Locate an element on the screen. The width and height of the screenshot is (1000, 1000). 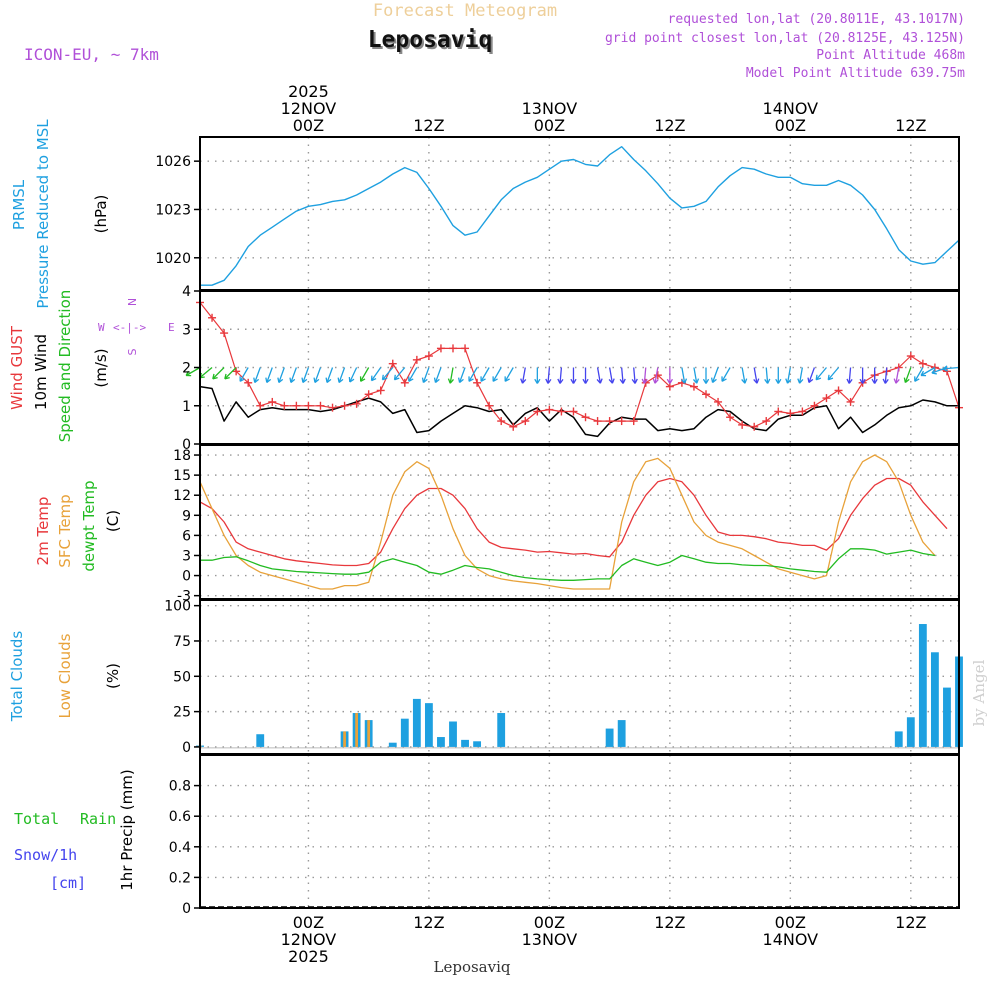
ytick-label-clouds: 100 is located at coordinates (177, 607).